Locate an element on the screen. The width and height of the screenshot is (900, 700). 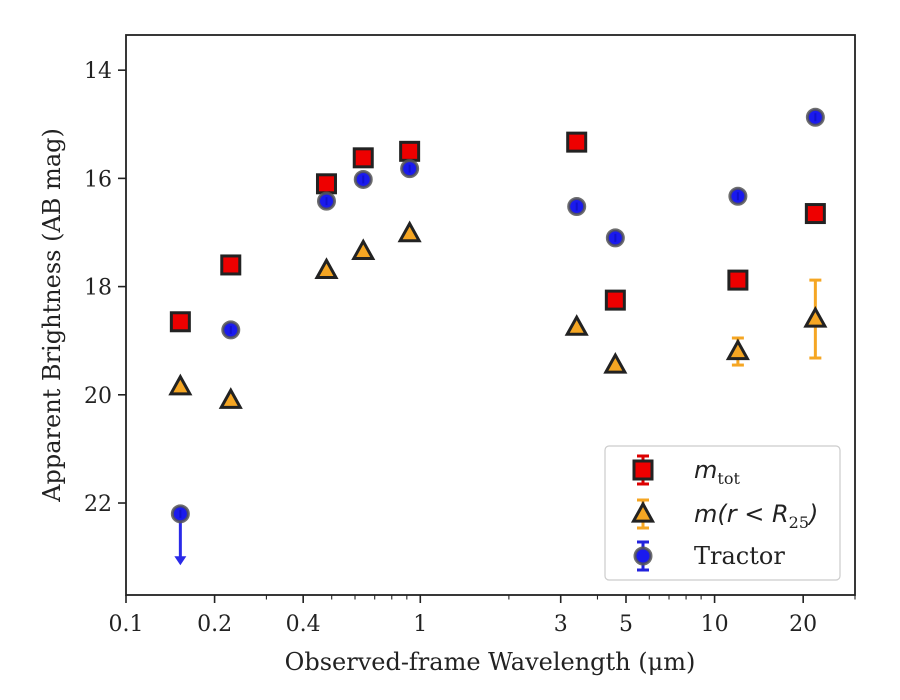
x-tick-label: 10 is located at coordinates (715, 624).